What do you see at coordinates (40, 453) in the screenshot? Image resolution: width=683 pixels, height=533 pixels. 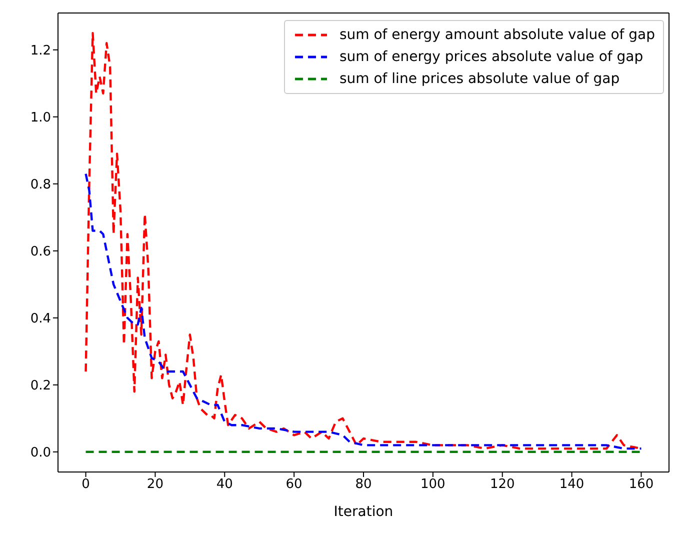 I see `y-tick-label: 0.0` at bounding box center [40, 453].